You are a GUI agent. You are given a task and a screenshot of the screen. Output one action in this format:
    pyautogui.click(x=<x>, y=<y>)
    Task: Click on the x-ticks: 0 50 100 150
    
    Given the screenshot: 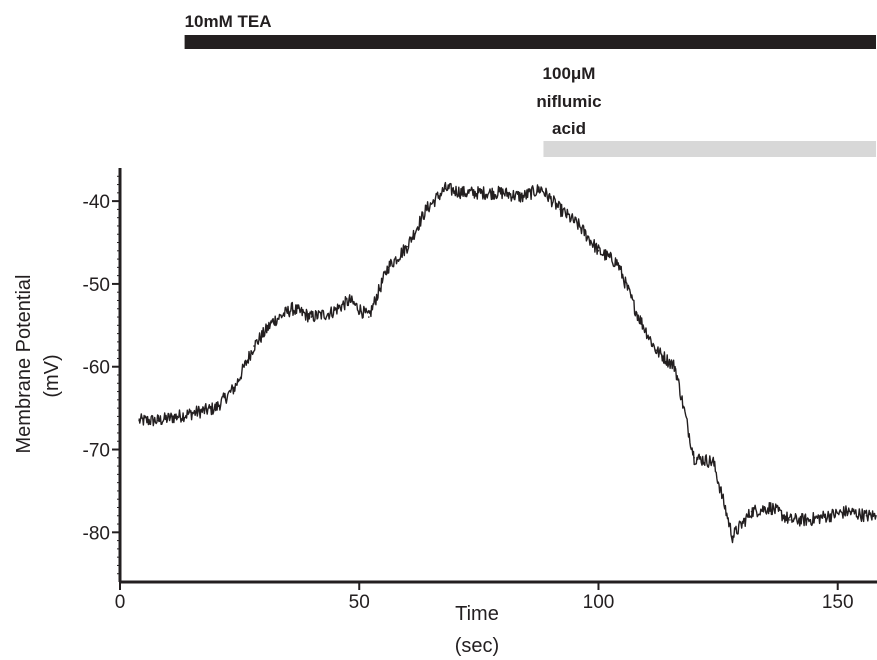 What is the action you would take?
    pyautogui.click(x=484, y=597)
    